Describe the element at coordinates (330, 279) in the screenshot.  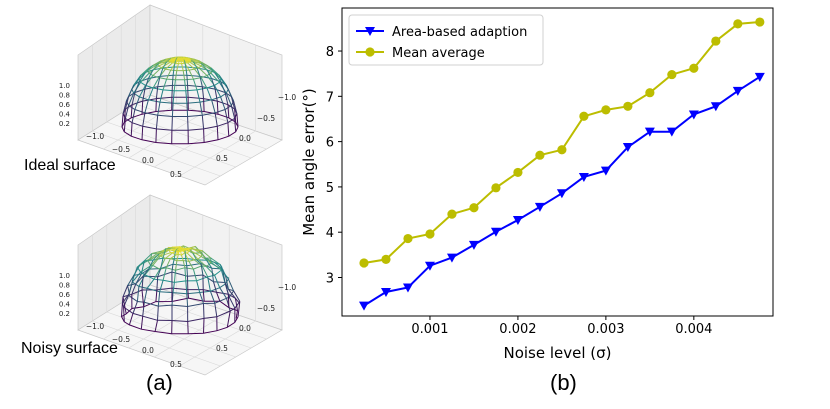
I see `y-tick-label: 3` at that location.